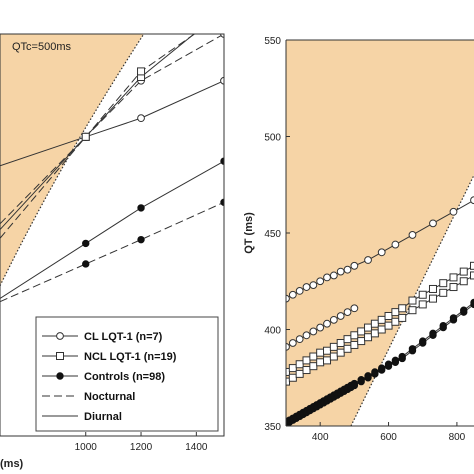 The width and height of the screenshot is (474, 474). What do you see at coordinates (272, 331) in the screenshot?
I see `right-y-tick-label-1: 400` at bounding box center [272, 331].